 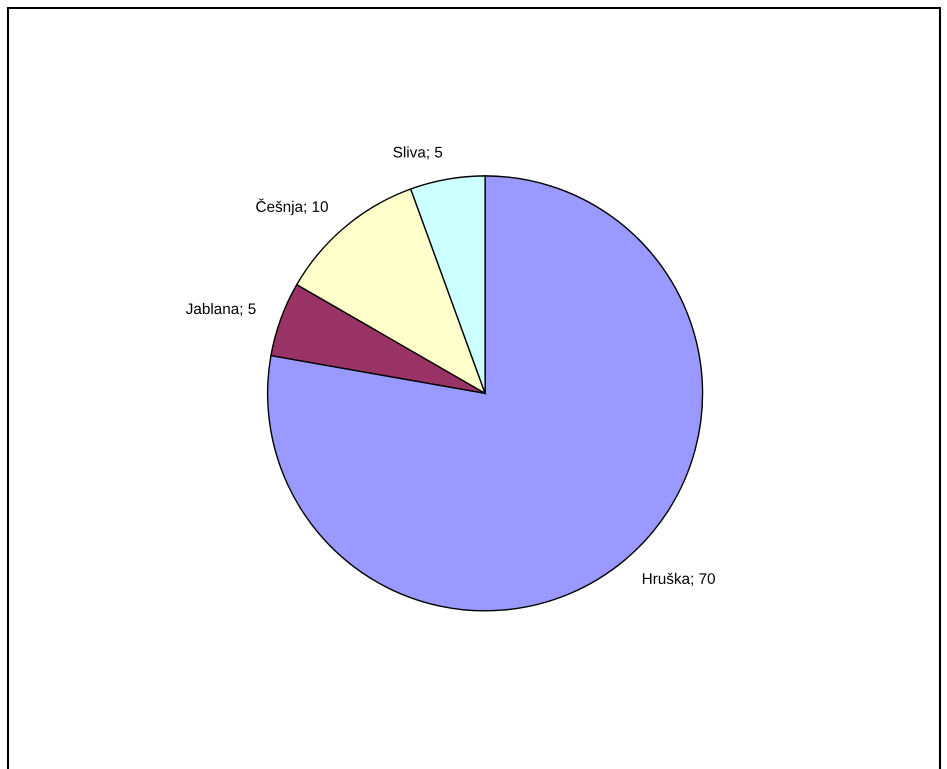 What do you see at coordinates (292, 207) in the screenshot?
I see `slice-label: Češnja; 10` at bounding box center [292, 207].